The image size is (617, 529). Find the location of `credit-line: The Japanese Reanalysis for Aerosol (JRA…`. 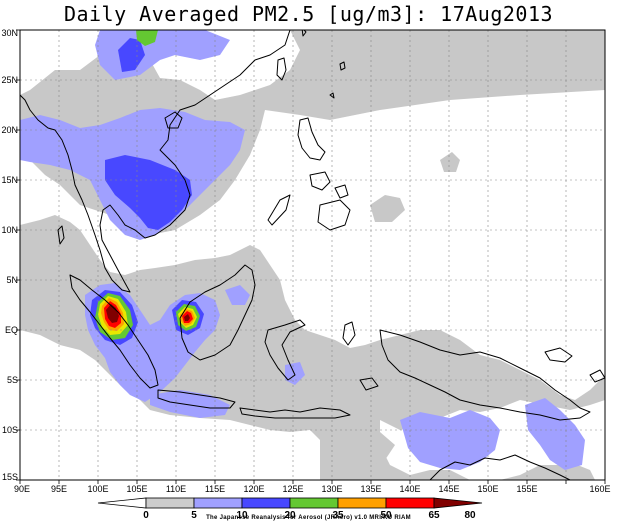

credit-line: The Japanese Reanalysis for Aerosol (JRA… is located at coordinates (308, 518).